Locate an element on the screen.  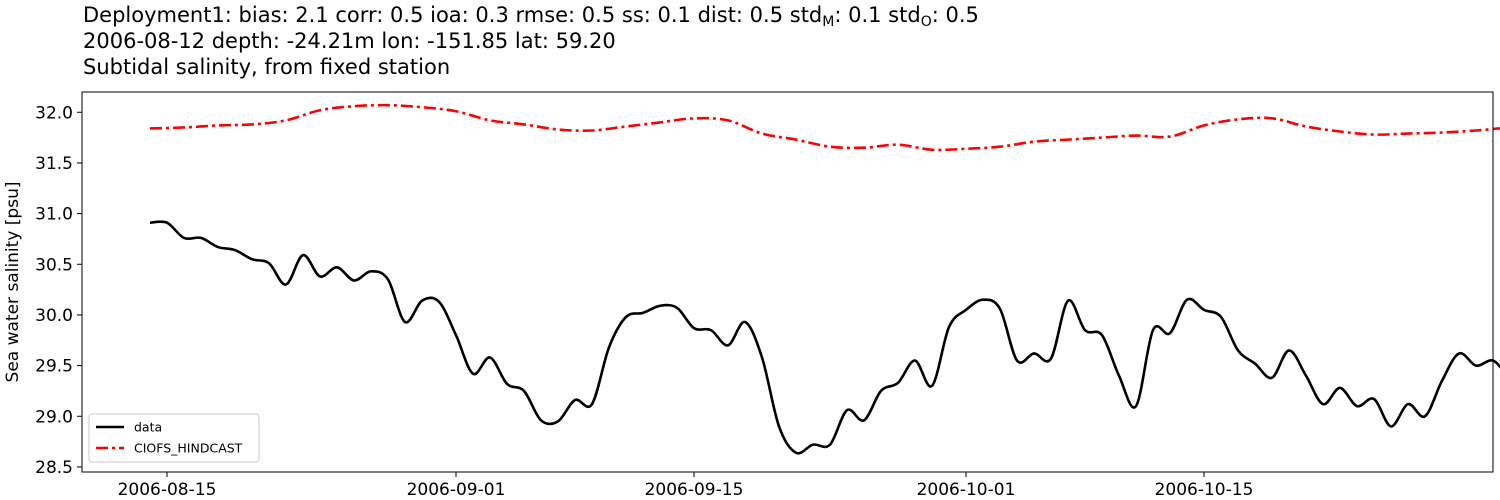
y-tick-label: 30.5 is located at coordinates (54, 265).